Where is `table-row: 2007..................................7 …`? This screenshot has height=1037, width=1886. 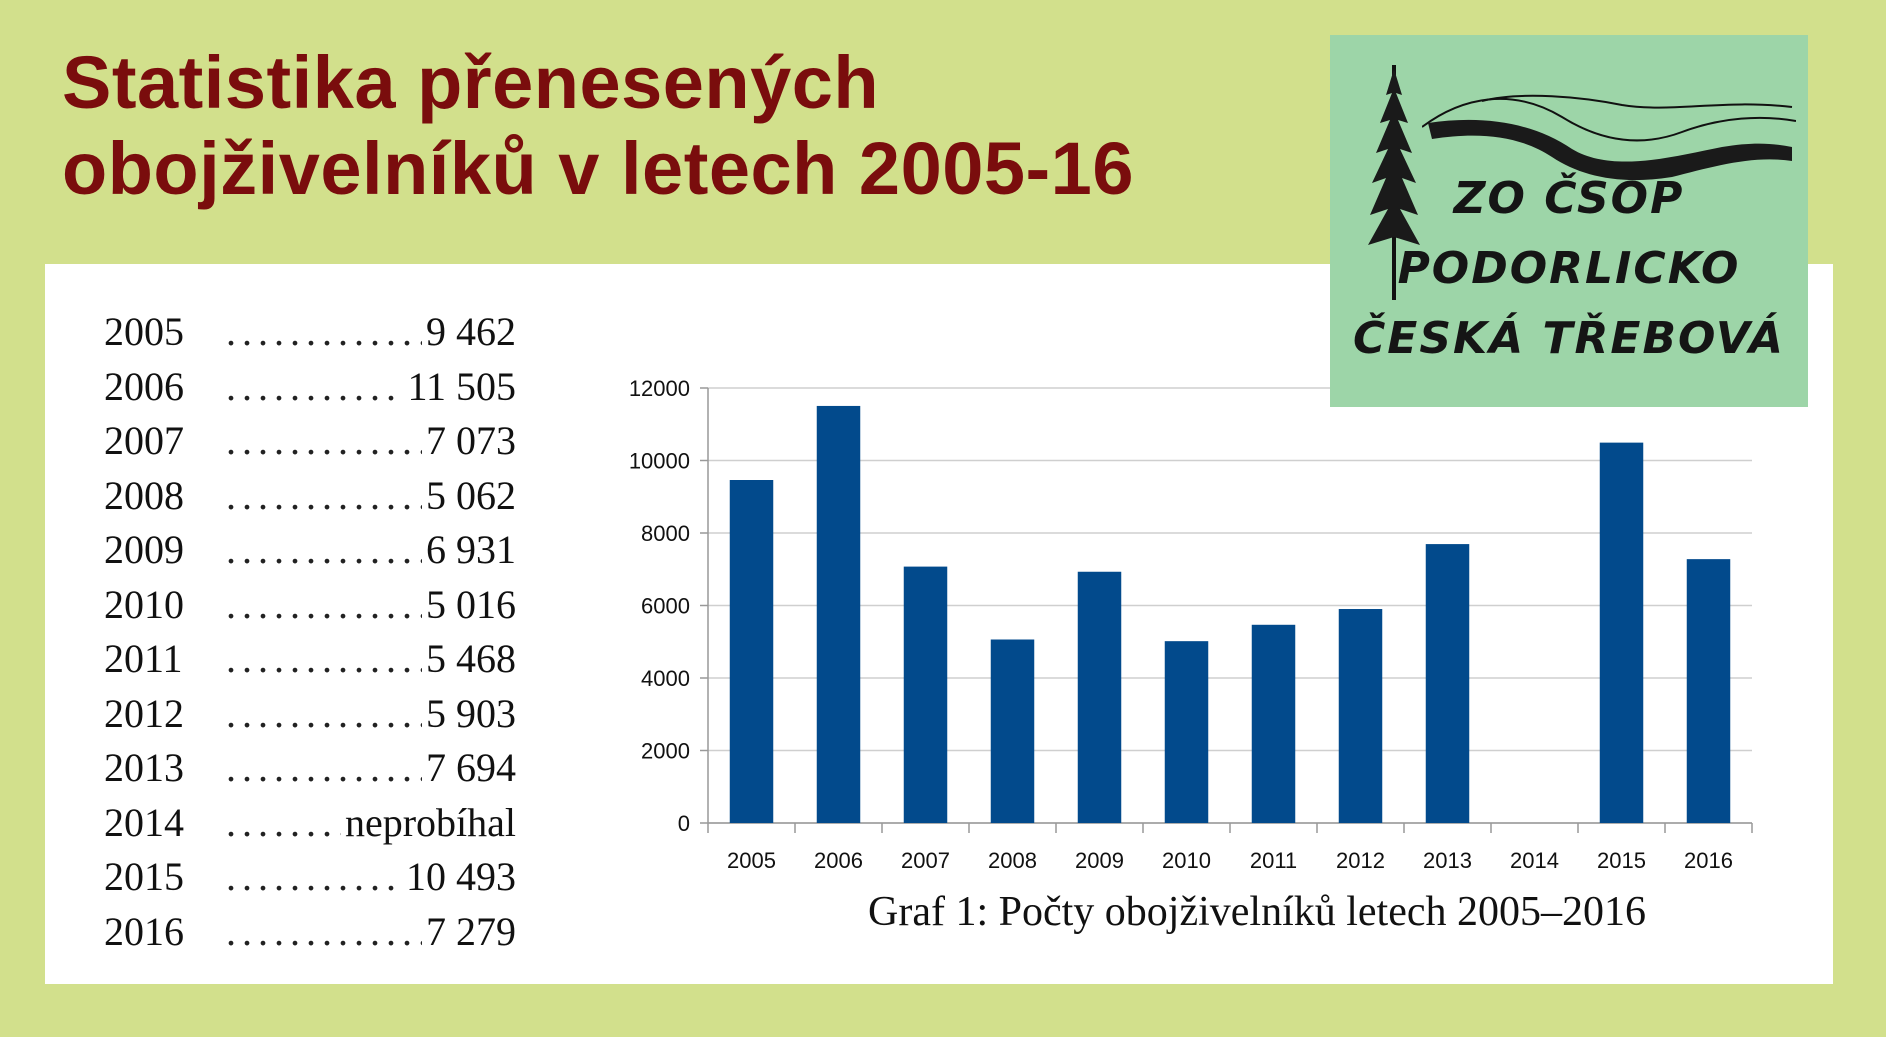
table-row: 2007..................................7 … is located at coordinates (310, 444).